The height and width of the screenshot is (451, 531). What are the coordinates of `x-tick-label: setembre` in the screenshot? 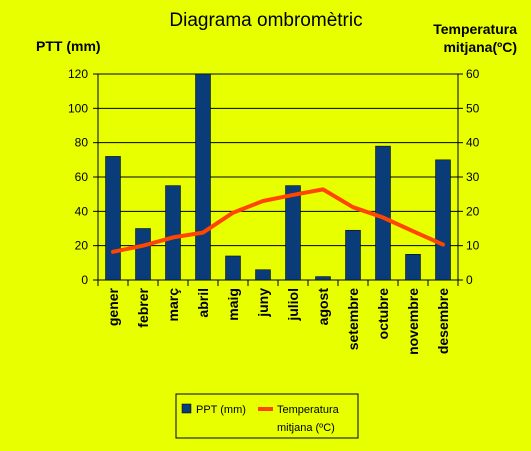 It's located at (353, 319).